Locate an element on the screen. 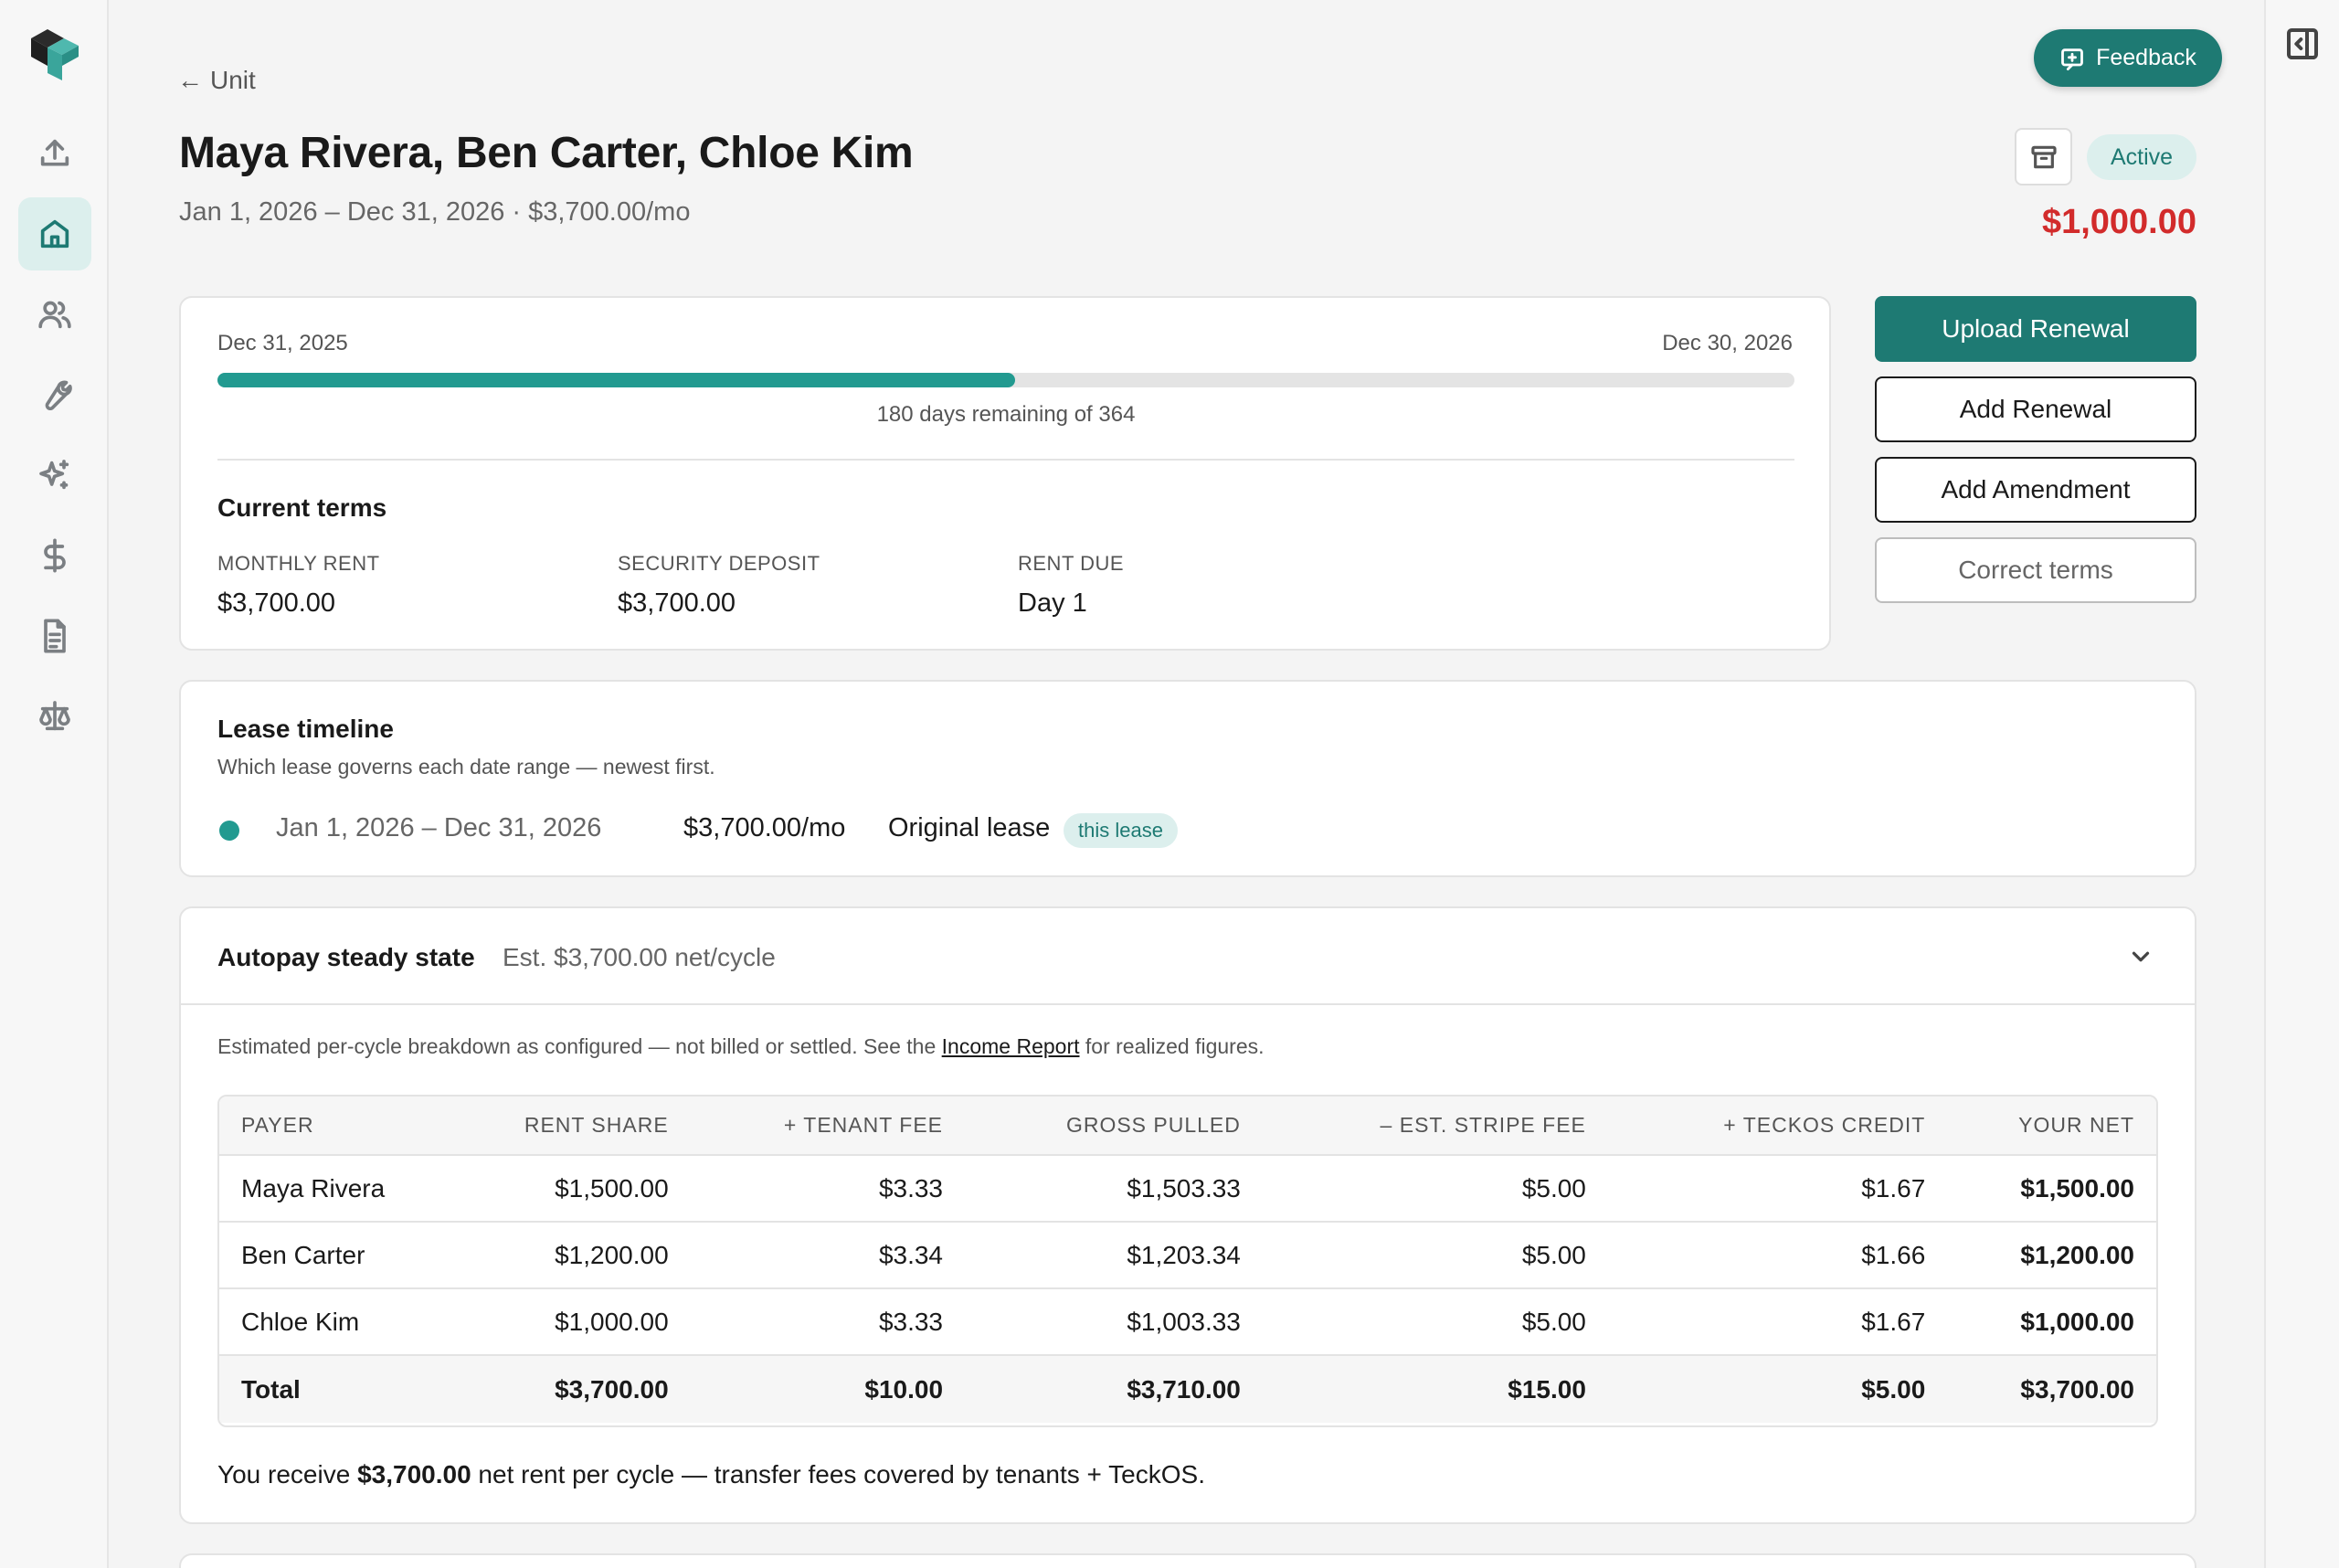 Image resolution: width=2339 pixels, height=1568 pixels. feedback-button: Feedback is located at coordinates (2128, 58).